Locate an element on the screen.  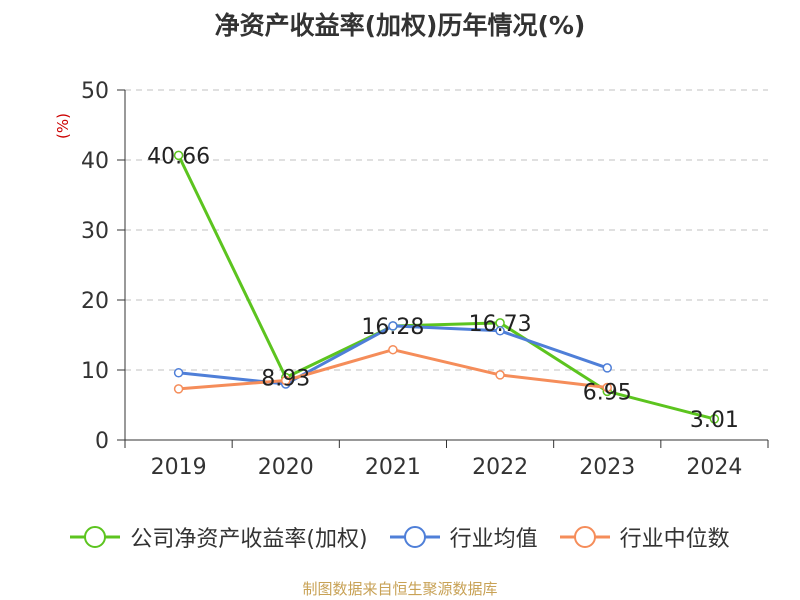
data-label: 16.28 is located at coordinates (392, 327).